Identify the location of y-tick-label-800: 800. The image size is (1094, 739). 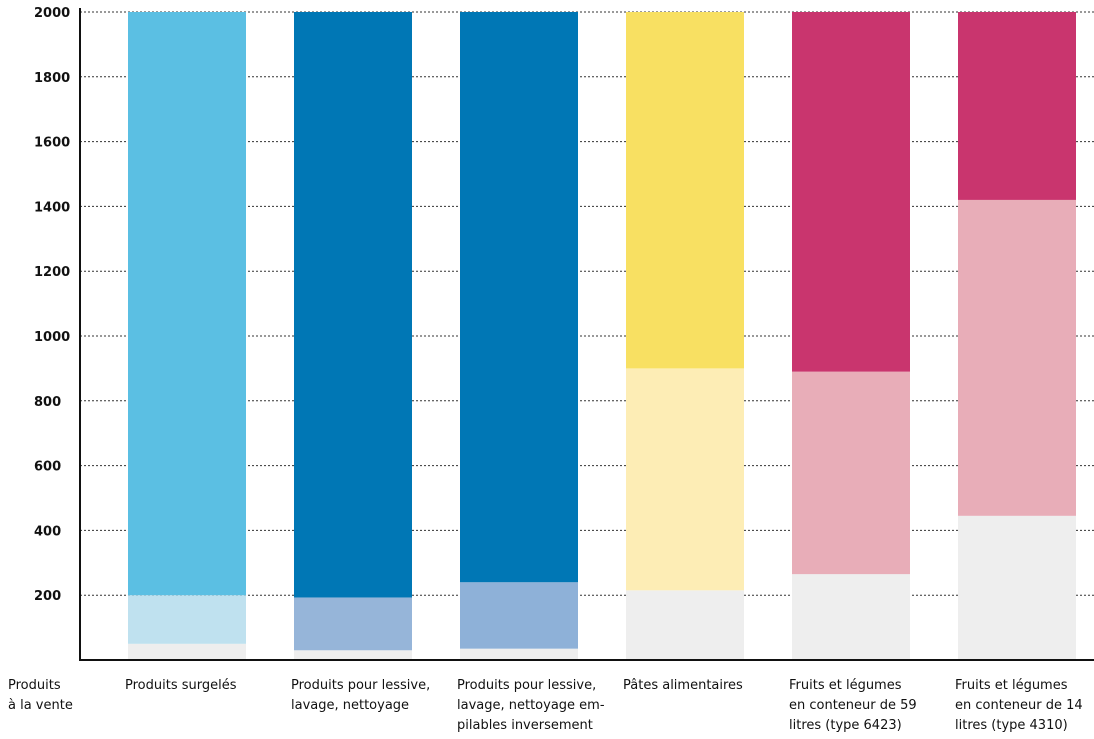
(47, 402).